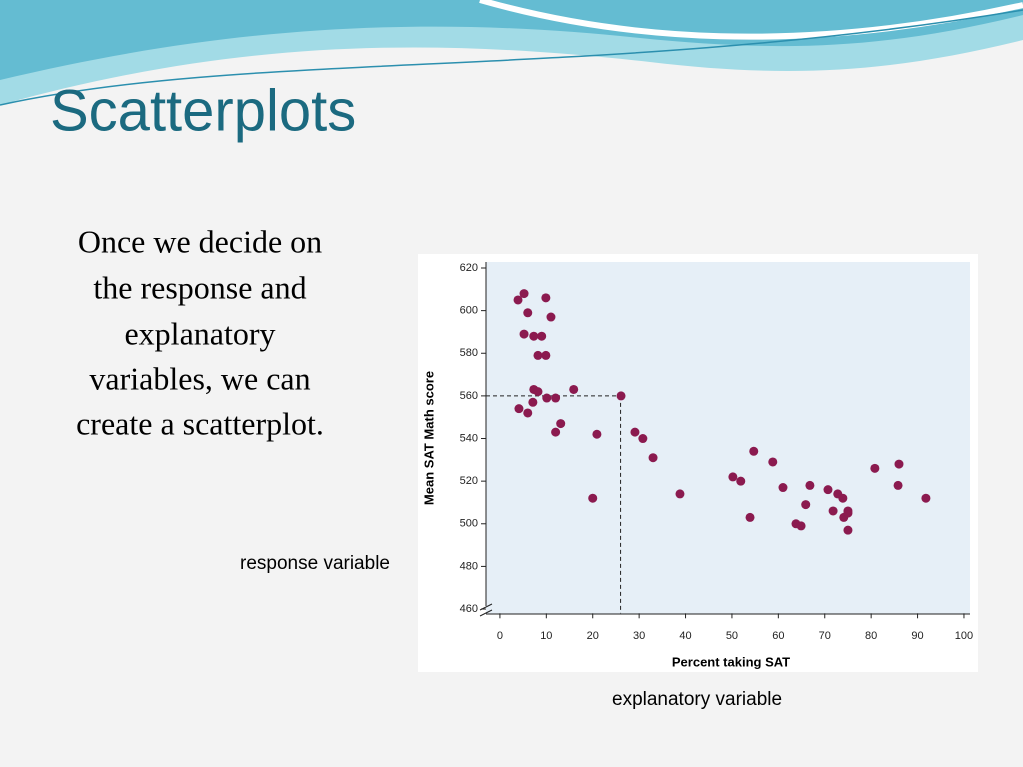  Describe the element at coordinates (731, 661) in the screenshot. I see `x-axis-label: Percent taking SAT` at that location.